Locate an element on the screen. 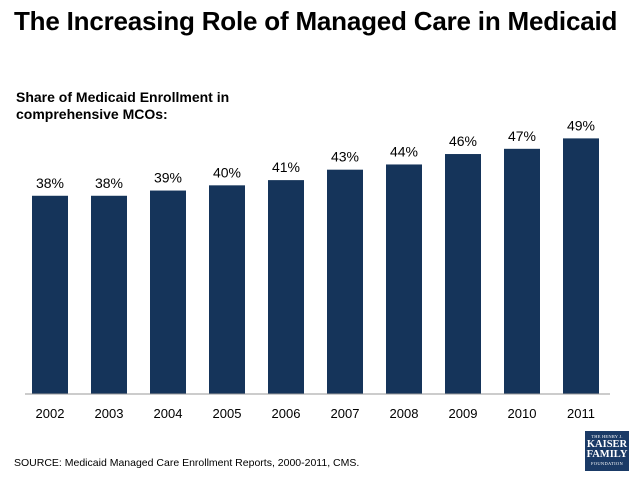 Image resolution: width=638 pixels, height=478 pixels. data-label-2005: 40% is located at coordinates (227, 172).